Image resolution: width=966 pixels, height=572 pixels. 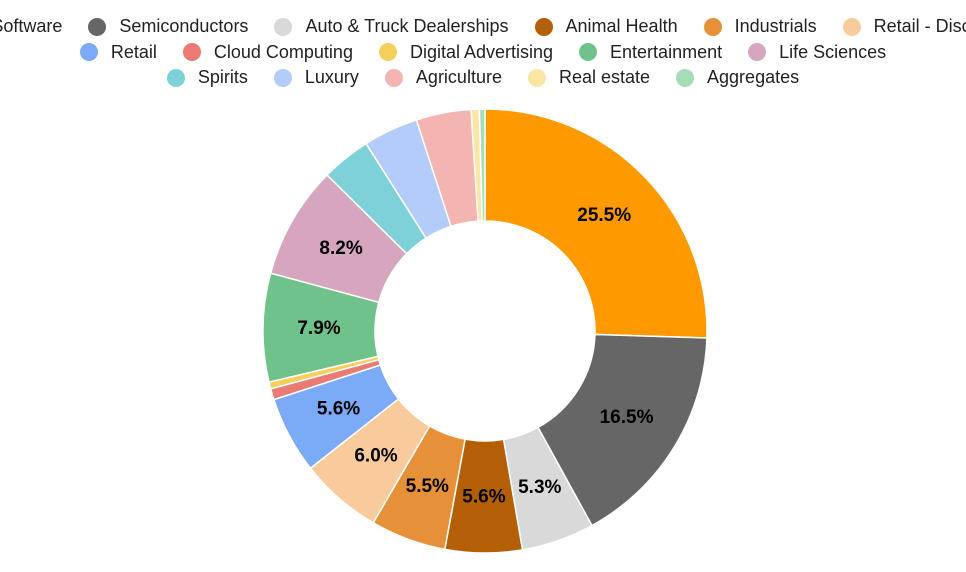 What do you see at coordinates (483, 496) in the screenshot?
I see `data-label-animal-health: 5.6%` at bounding box center [483, 496].